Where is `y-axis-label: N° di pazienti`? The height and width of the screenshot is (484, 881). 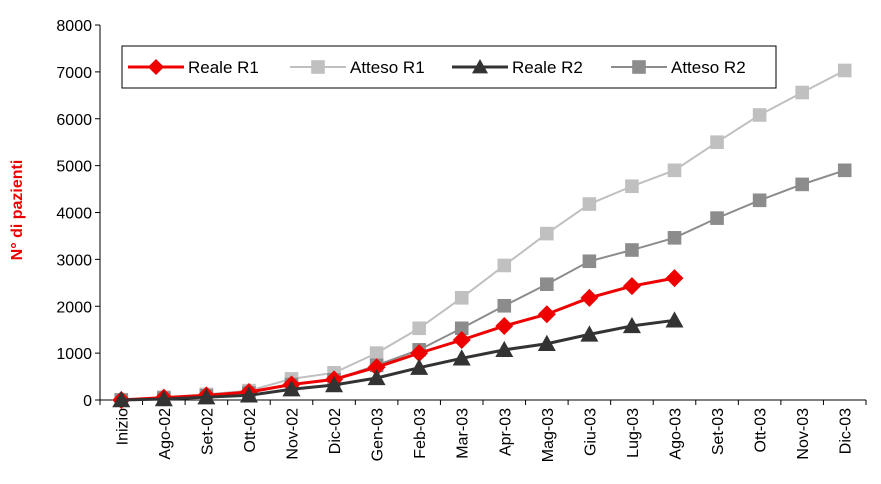
y-axis-label: N° di pazienti is located at coordinates (17, 210).